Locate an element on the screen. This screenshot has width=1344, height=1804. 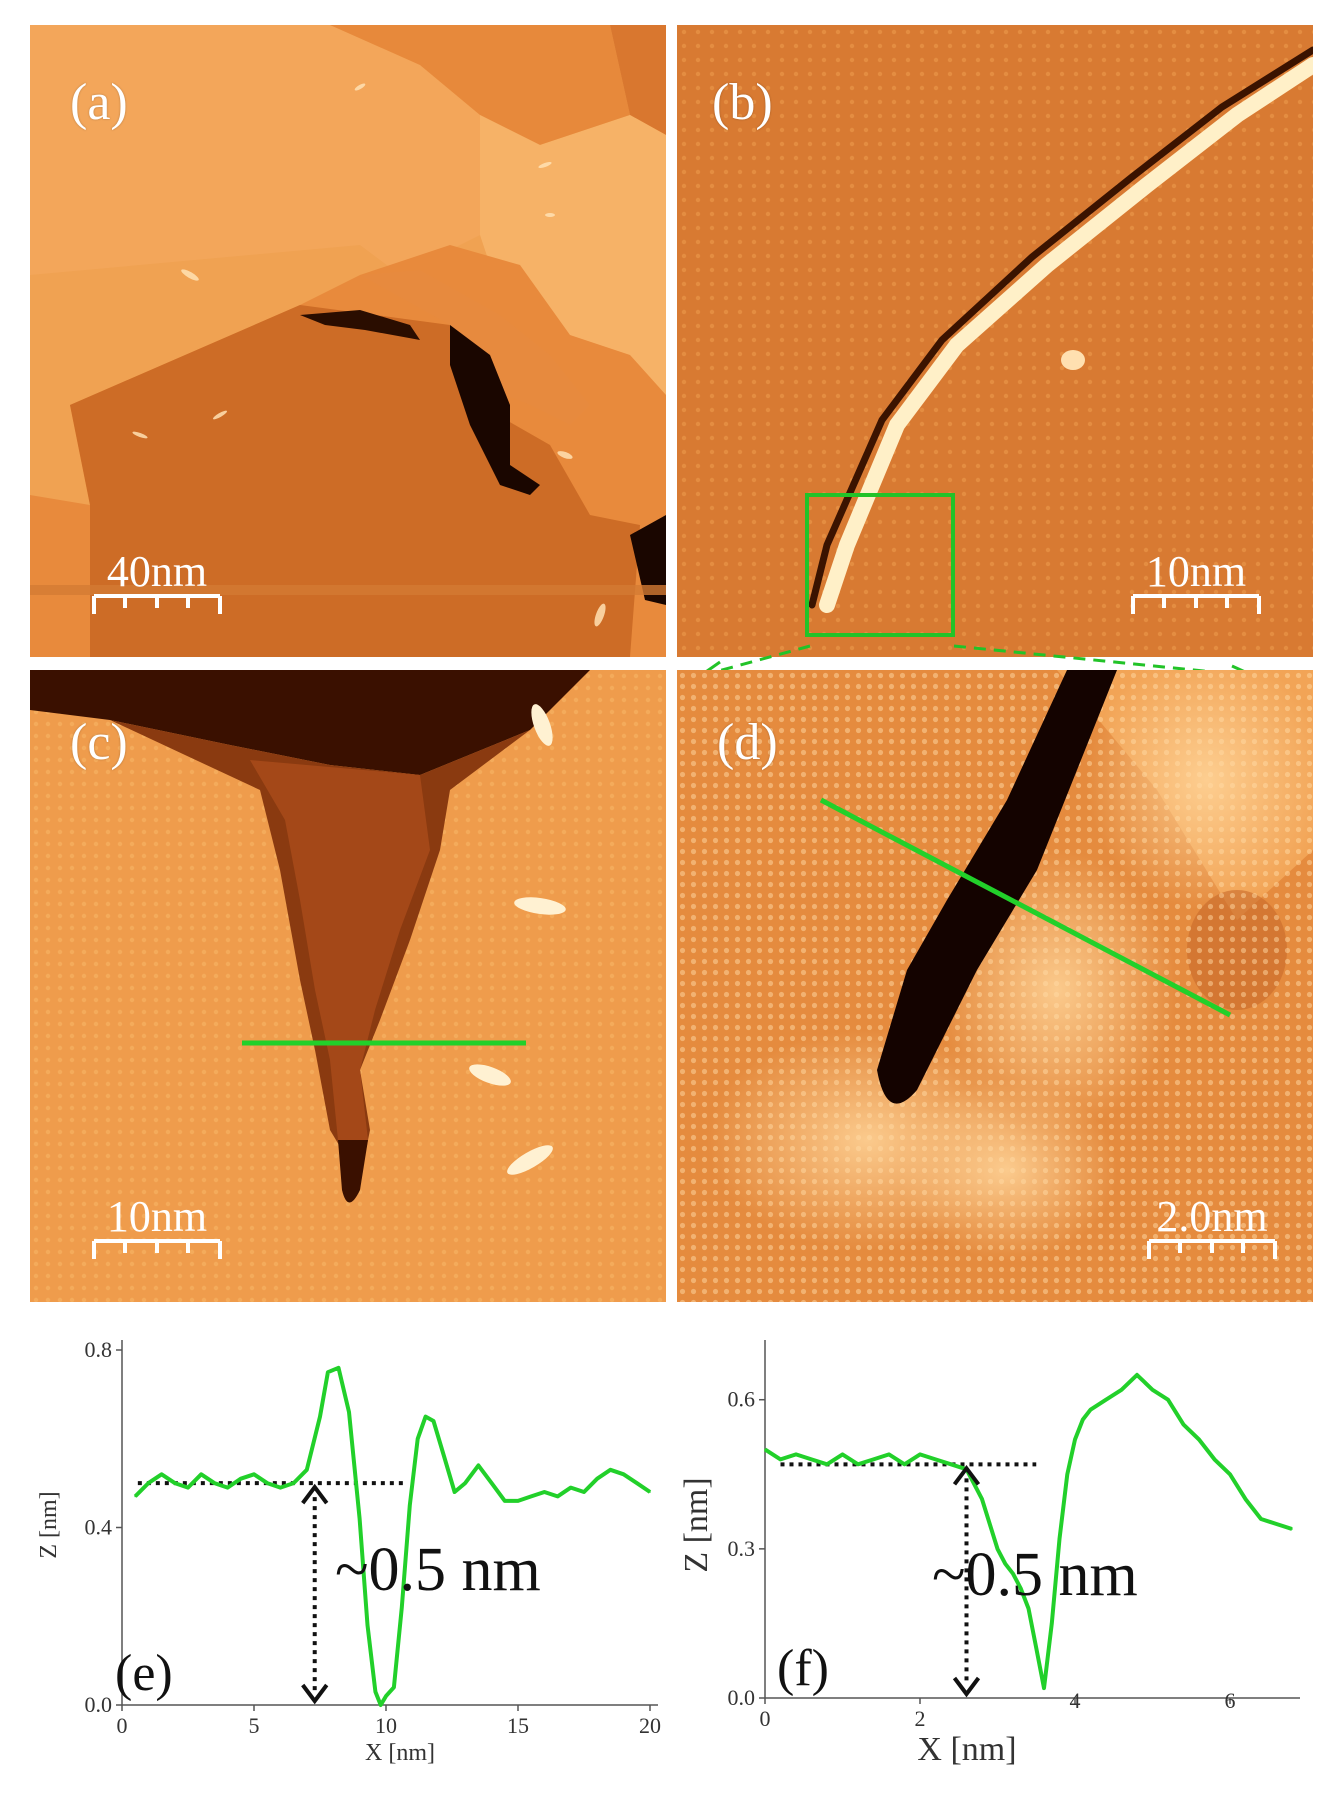
panel-label: (f) is located at coordinates (803, 1668).